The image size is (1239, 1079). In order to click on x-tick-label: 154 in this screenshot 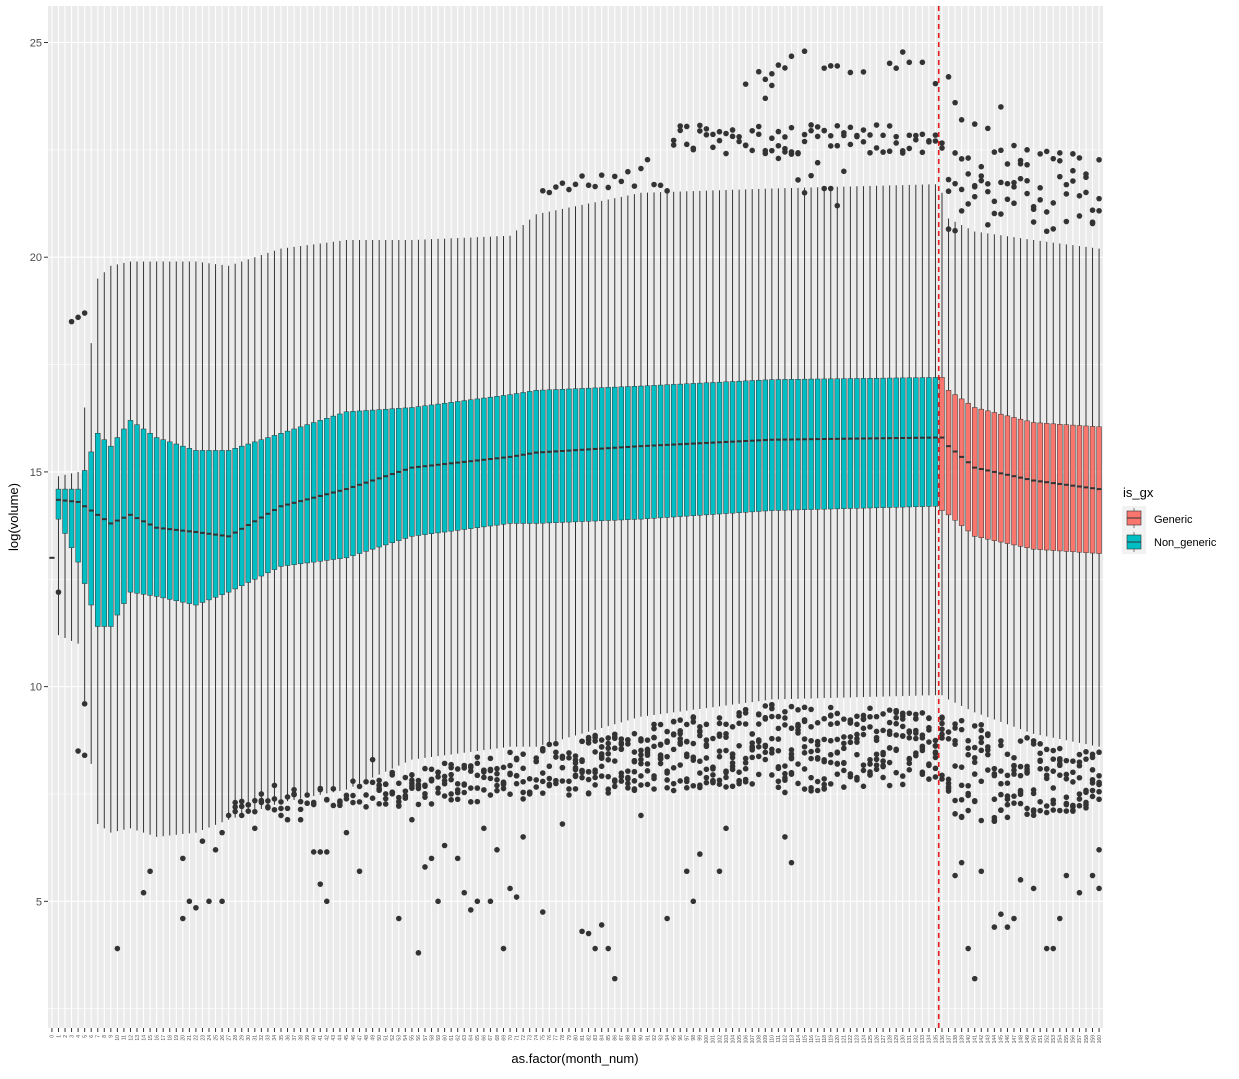, I will do `click(1061, 1039)`.